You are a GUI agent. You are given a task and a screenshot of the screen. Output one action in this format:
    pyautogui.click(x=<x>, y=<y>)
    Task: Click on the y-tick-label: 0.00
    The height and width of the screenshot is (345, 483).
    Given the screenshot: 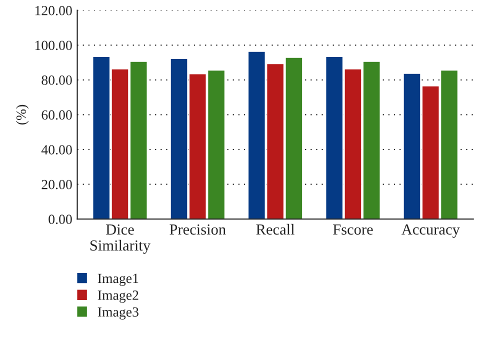 What is the action you would take?
    pyautogui.click(x=60, y=219)
    